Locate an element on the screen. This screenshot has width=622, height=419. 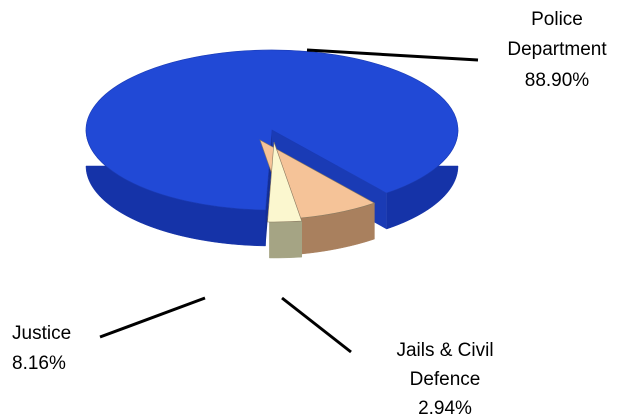
slice-jails-civil-defence is located at coordinates (285, 200).